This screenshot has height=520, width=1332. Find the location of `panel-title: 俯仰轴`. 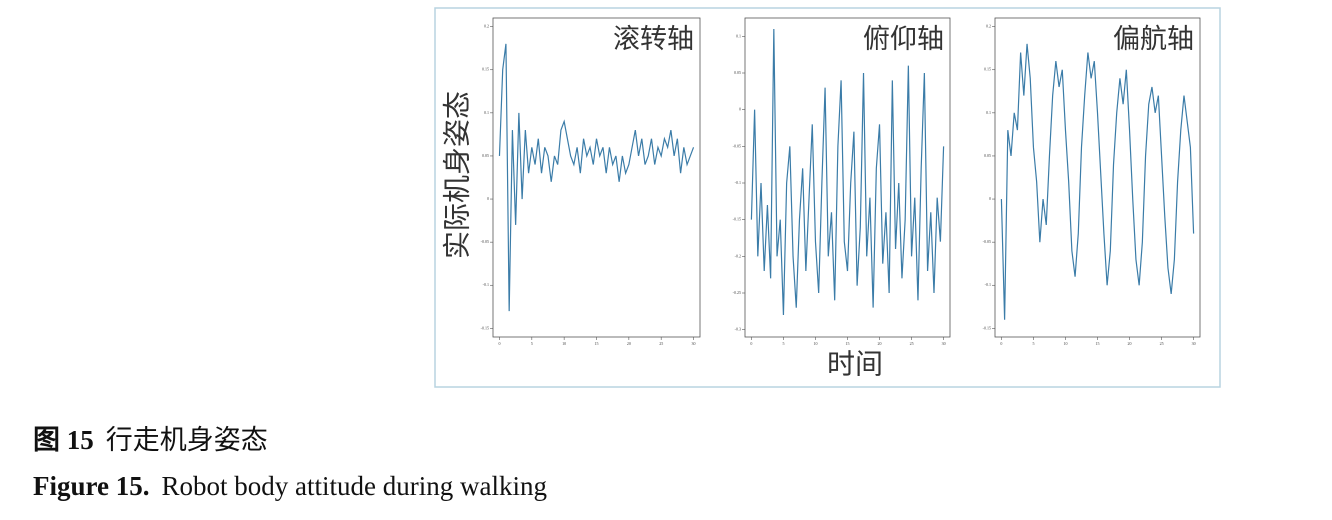

panel-title: 俯仰轴 is located at coordinates (903, 39).